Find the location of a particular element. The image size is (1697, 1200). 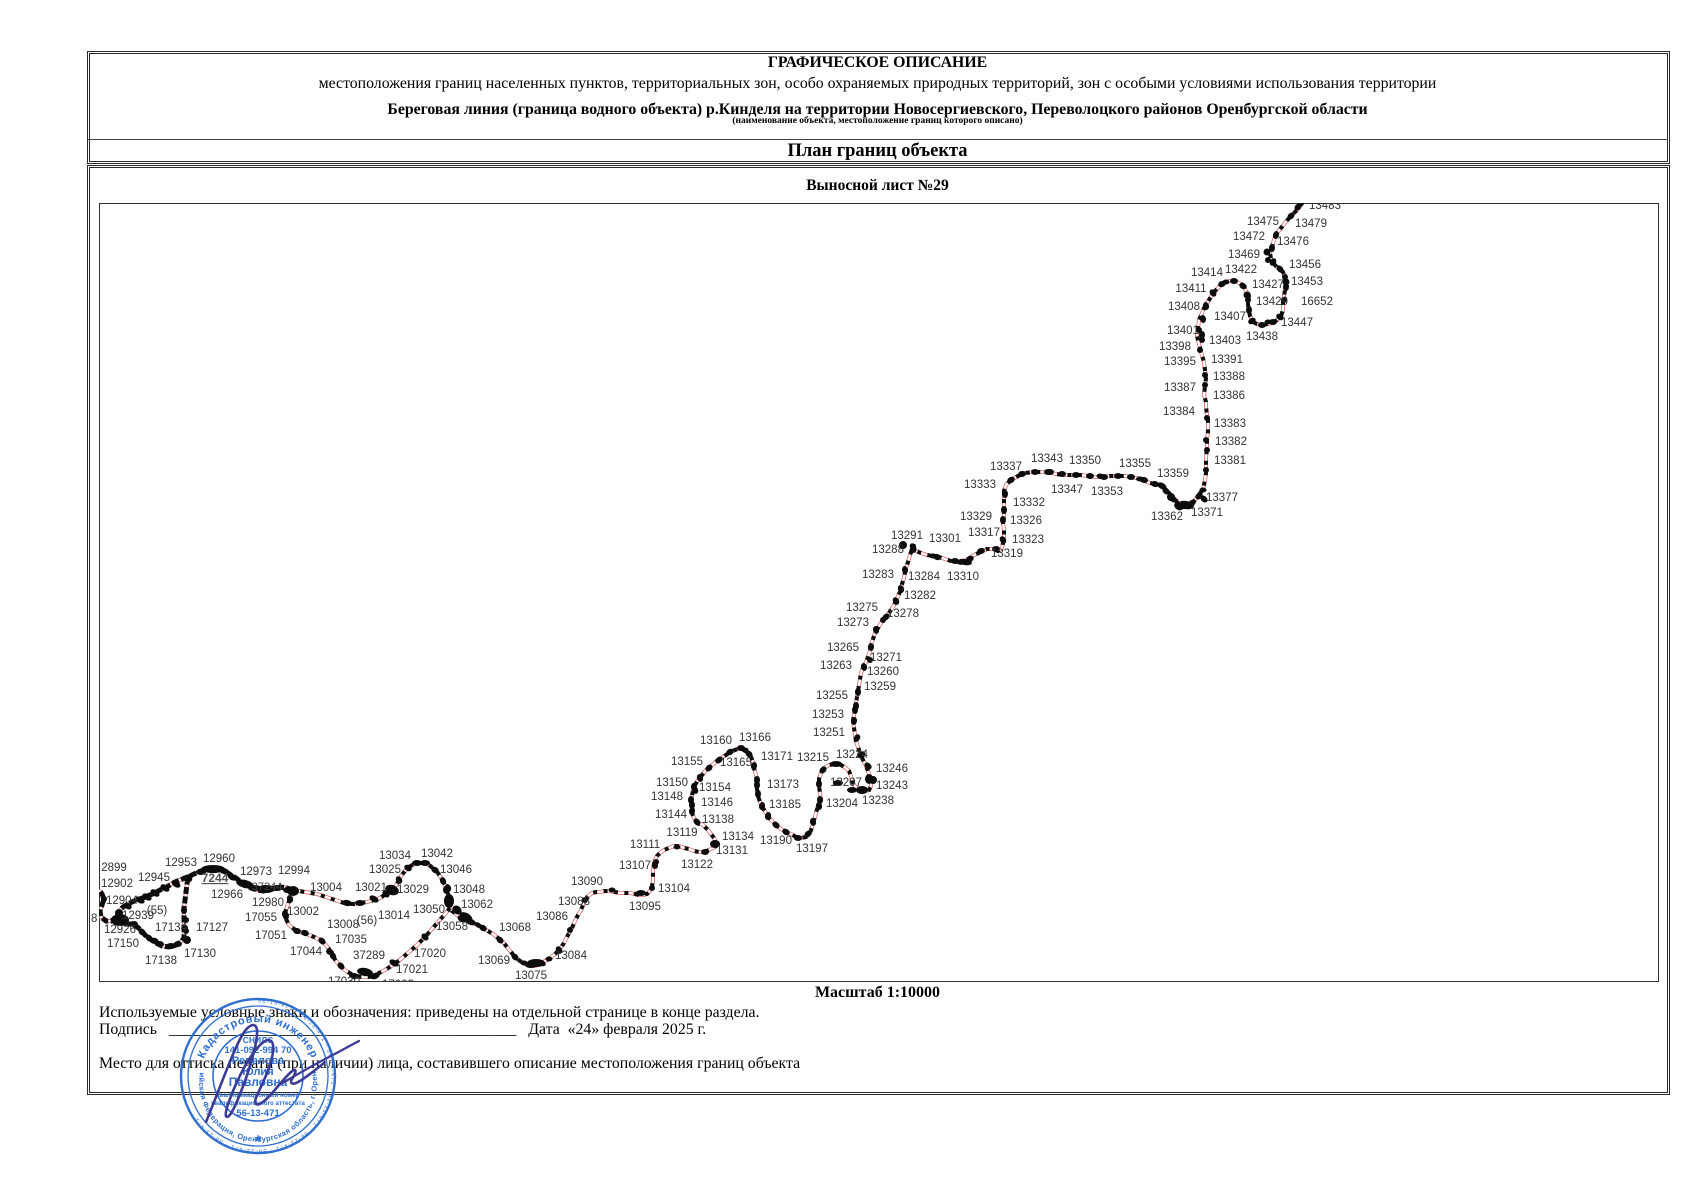

svg-text: 13282 is located at coordinates (920, 596).